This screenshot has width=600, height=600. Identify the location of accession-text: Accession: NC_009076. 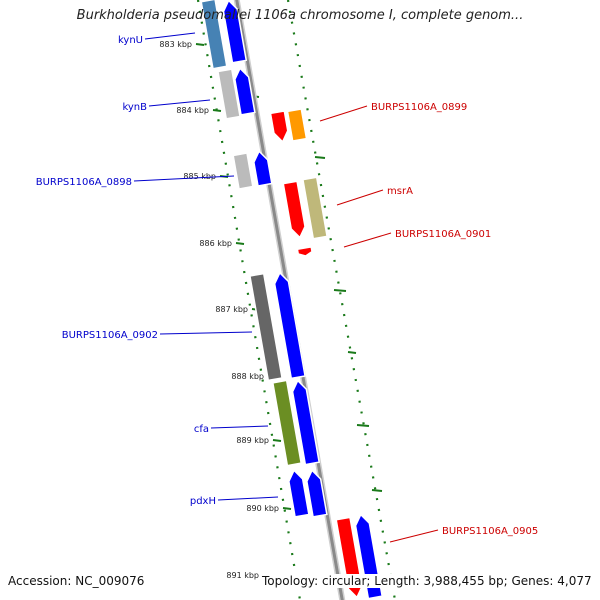
(76, 581).